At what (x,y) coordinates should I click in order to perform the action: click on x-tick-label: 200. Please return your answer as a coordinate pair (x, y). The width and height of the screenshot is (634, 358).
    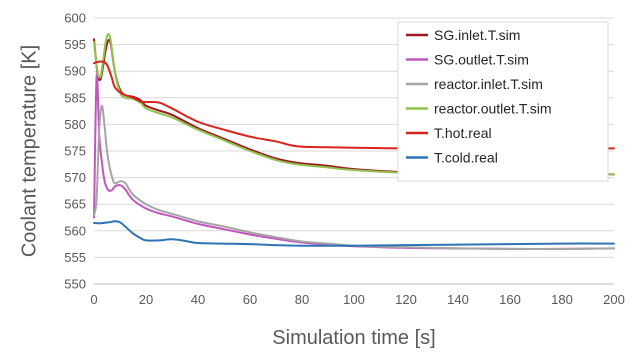
    Looking at the image, I should click on (614, 299).